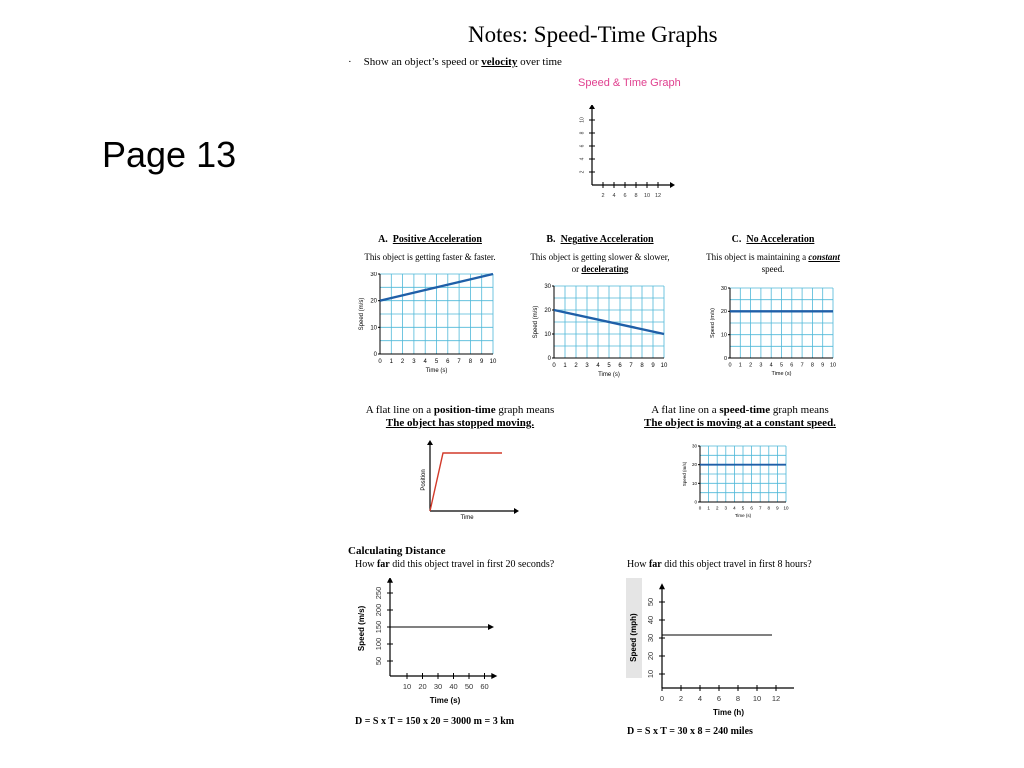 The height and width of the screenshot is (768, 1024). Describe the element at coordinates (624, 196) in the screenshot. I see `sketch-x-tick-label: 6` at that location.